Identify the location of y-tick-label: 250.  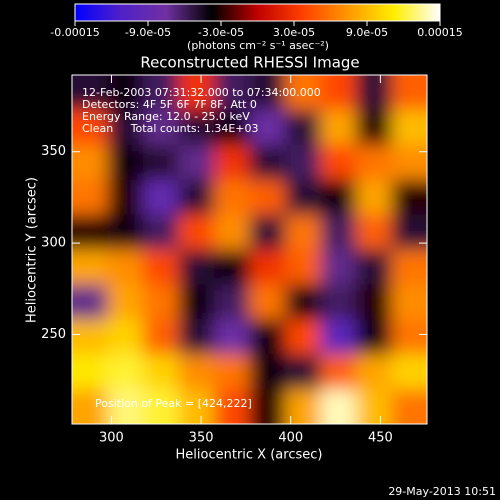
(53, 334).